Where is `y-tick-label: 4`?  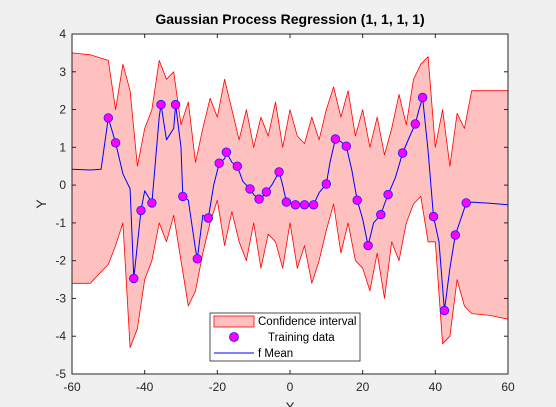 y-tick-label: 4 is located at coordinates (62, 34).